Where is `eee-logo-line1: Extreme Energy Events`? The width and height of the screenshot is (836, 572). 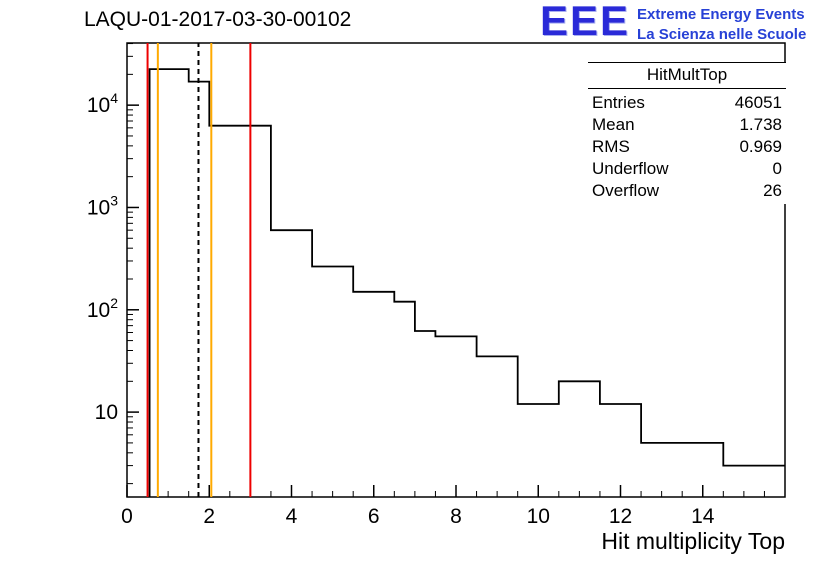
eee-logo-line1: Extreme Energy Events is located at coordinates (721, 14).